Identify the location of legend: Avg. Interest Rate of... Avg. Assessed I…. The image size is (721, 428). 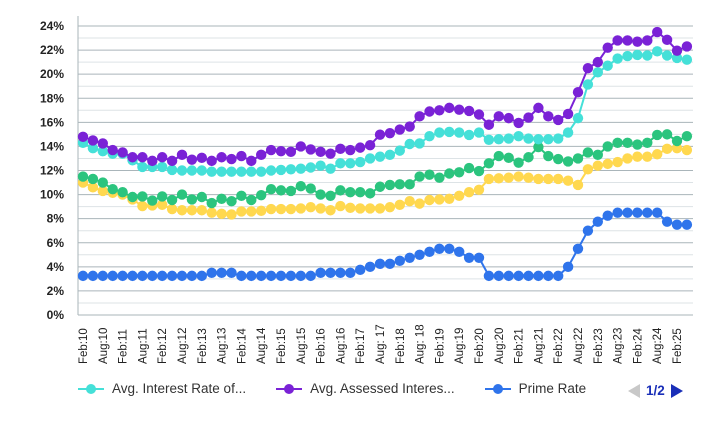
(347, 388).